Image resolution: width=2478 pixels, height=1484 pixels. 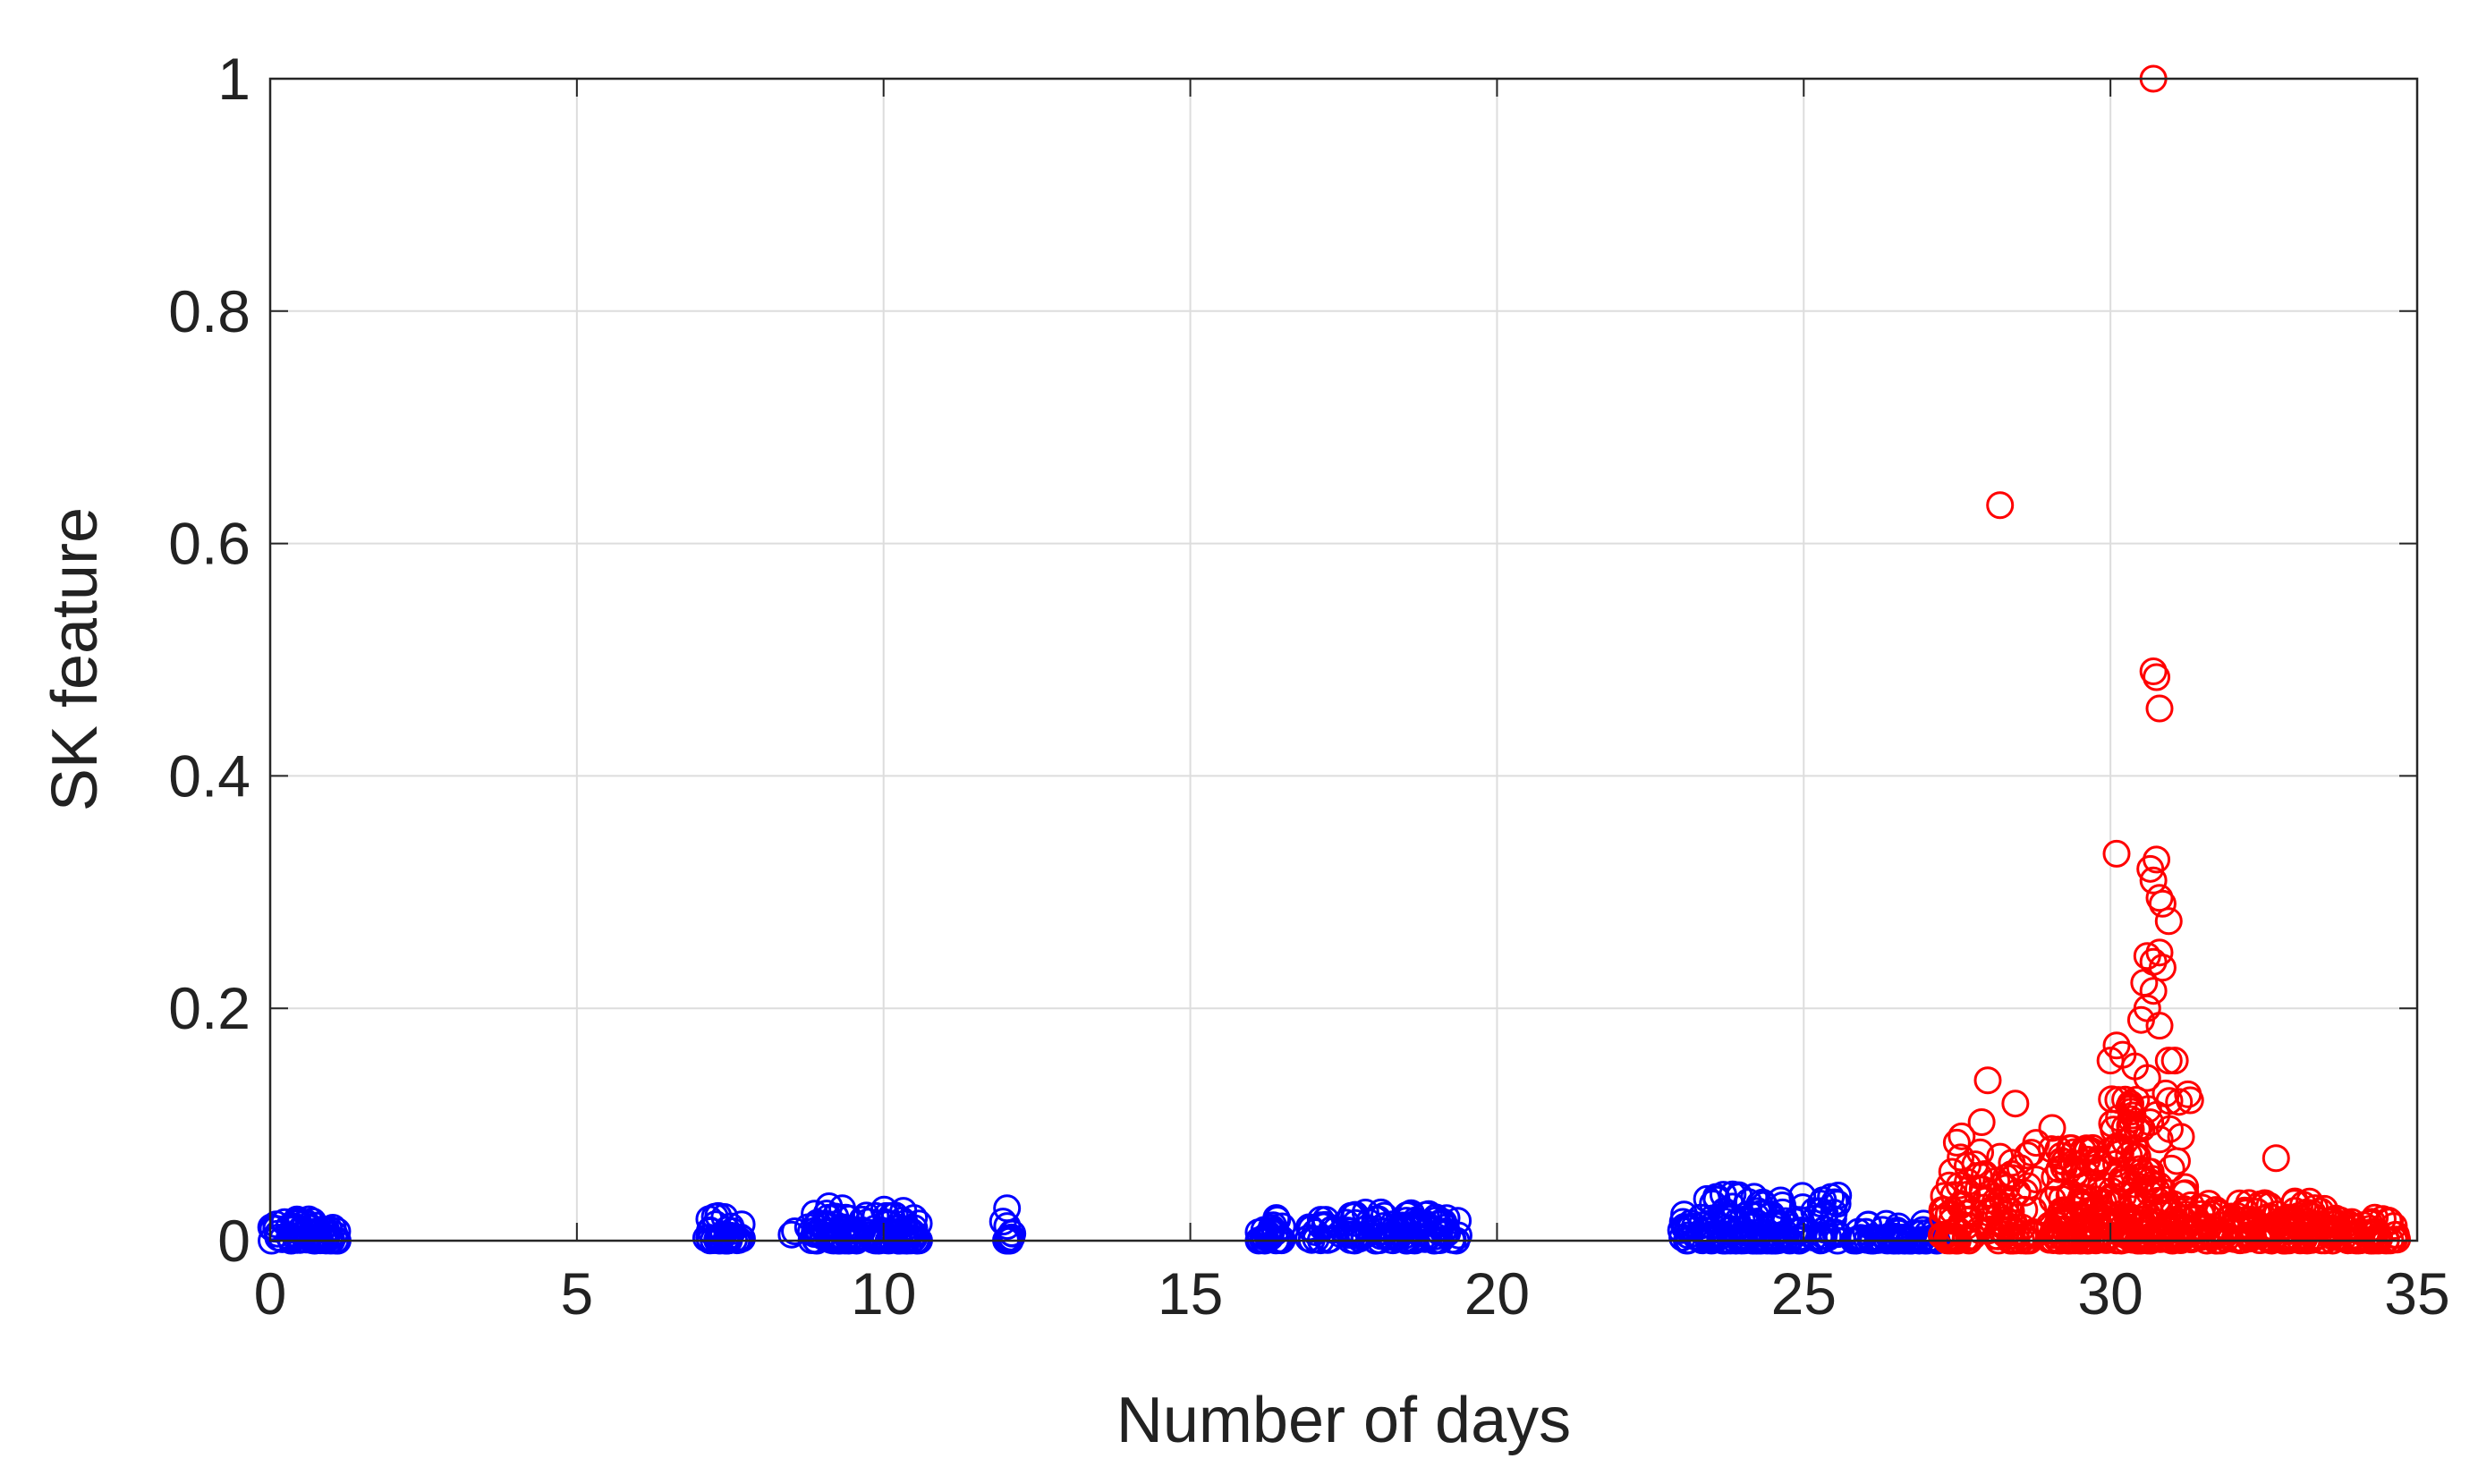 I want to click on x-tick-label: 10, so click(x=883, y=1293).